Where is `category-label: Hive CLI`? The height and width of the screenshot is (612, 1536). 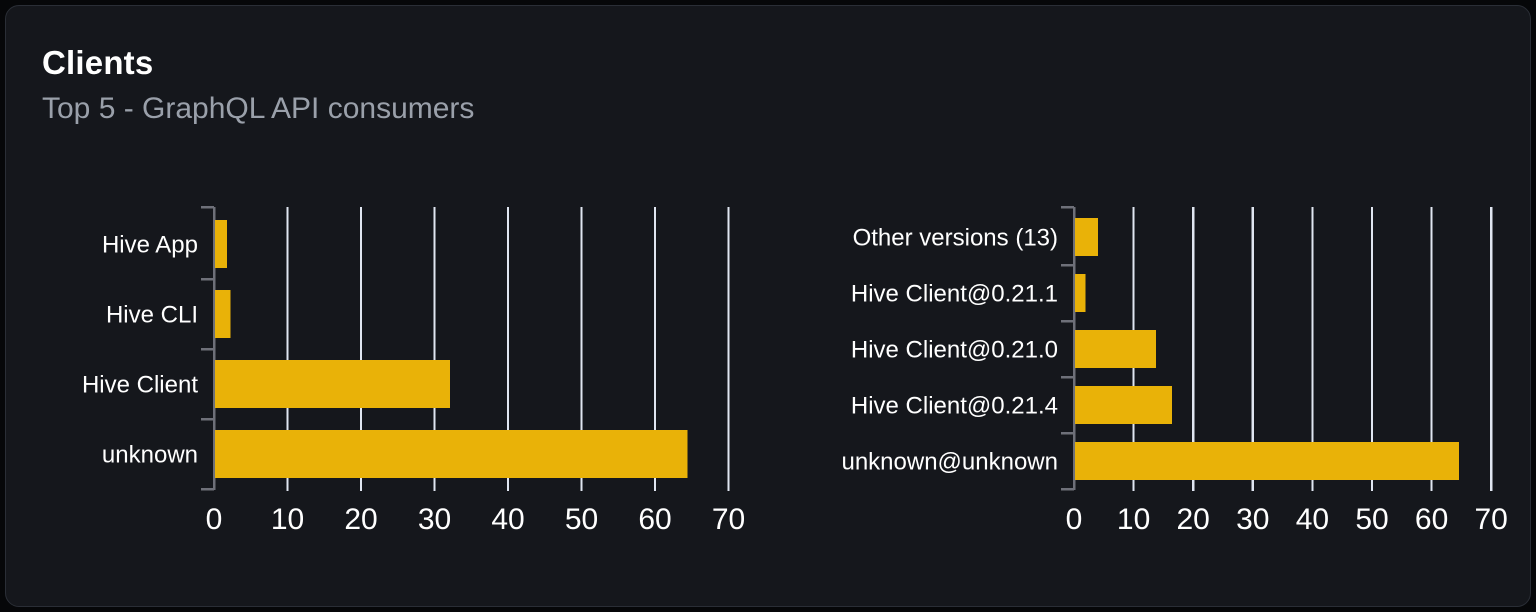 category-label: Hive CLI is located at coordinates (152, 315).